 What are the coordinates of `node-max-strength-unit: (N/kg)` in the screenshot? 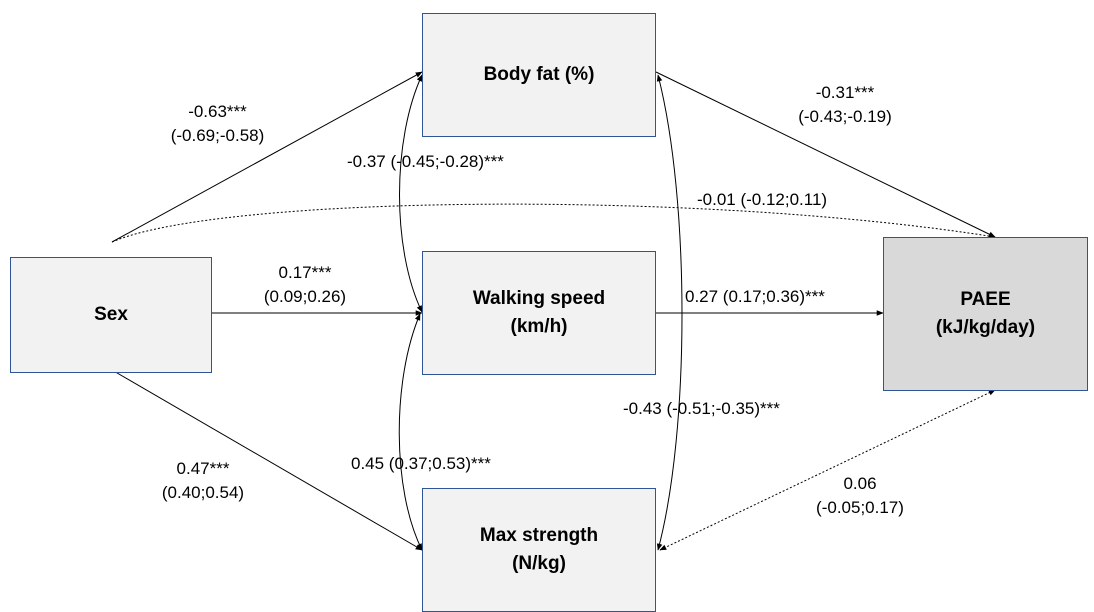 It's located at (539, 563).